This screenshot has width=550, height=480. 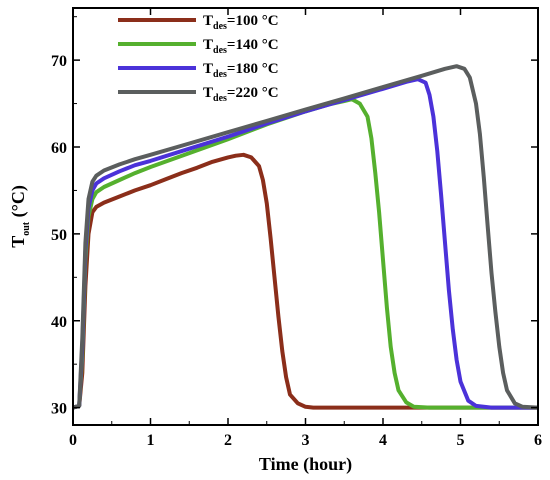 I want to click on y-axis-title: Tout (°C), so click(x=20, y=216).